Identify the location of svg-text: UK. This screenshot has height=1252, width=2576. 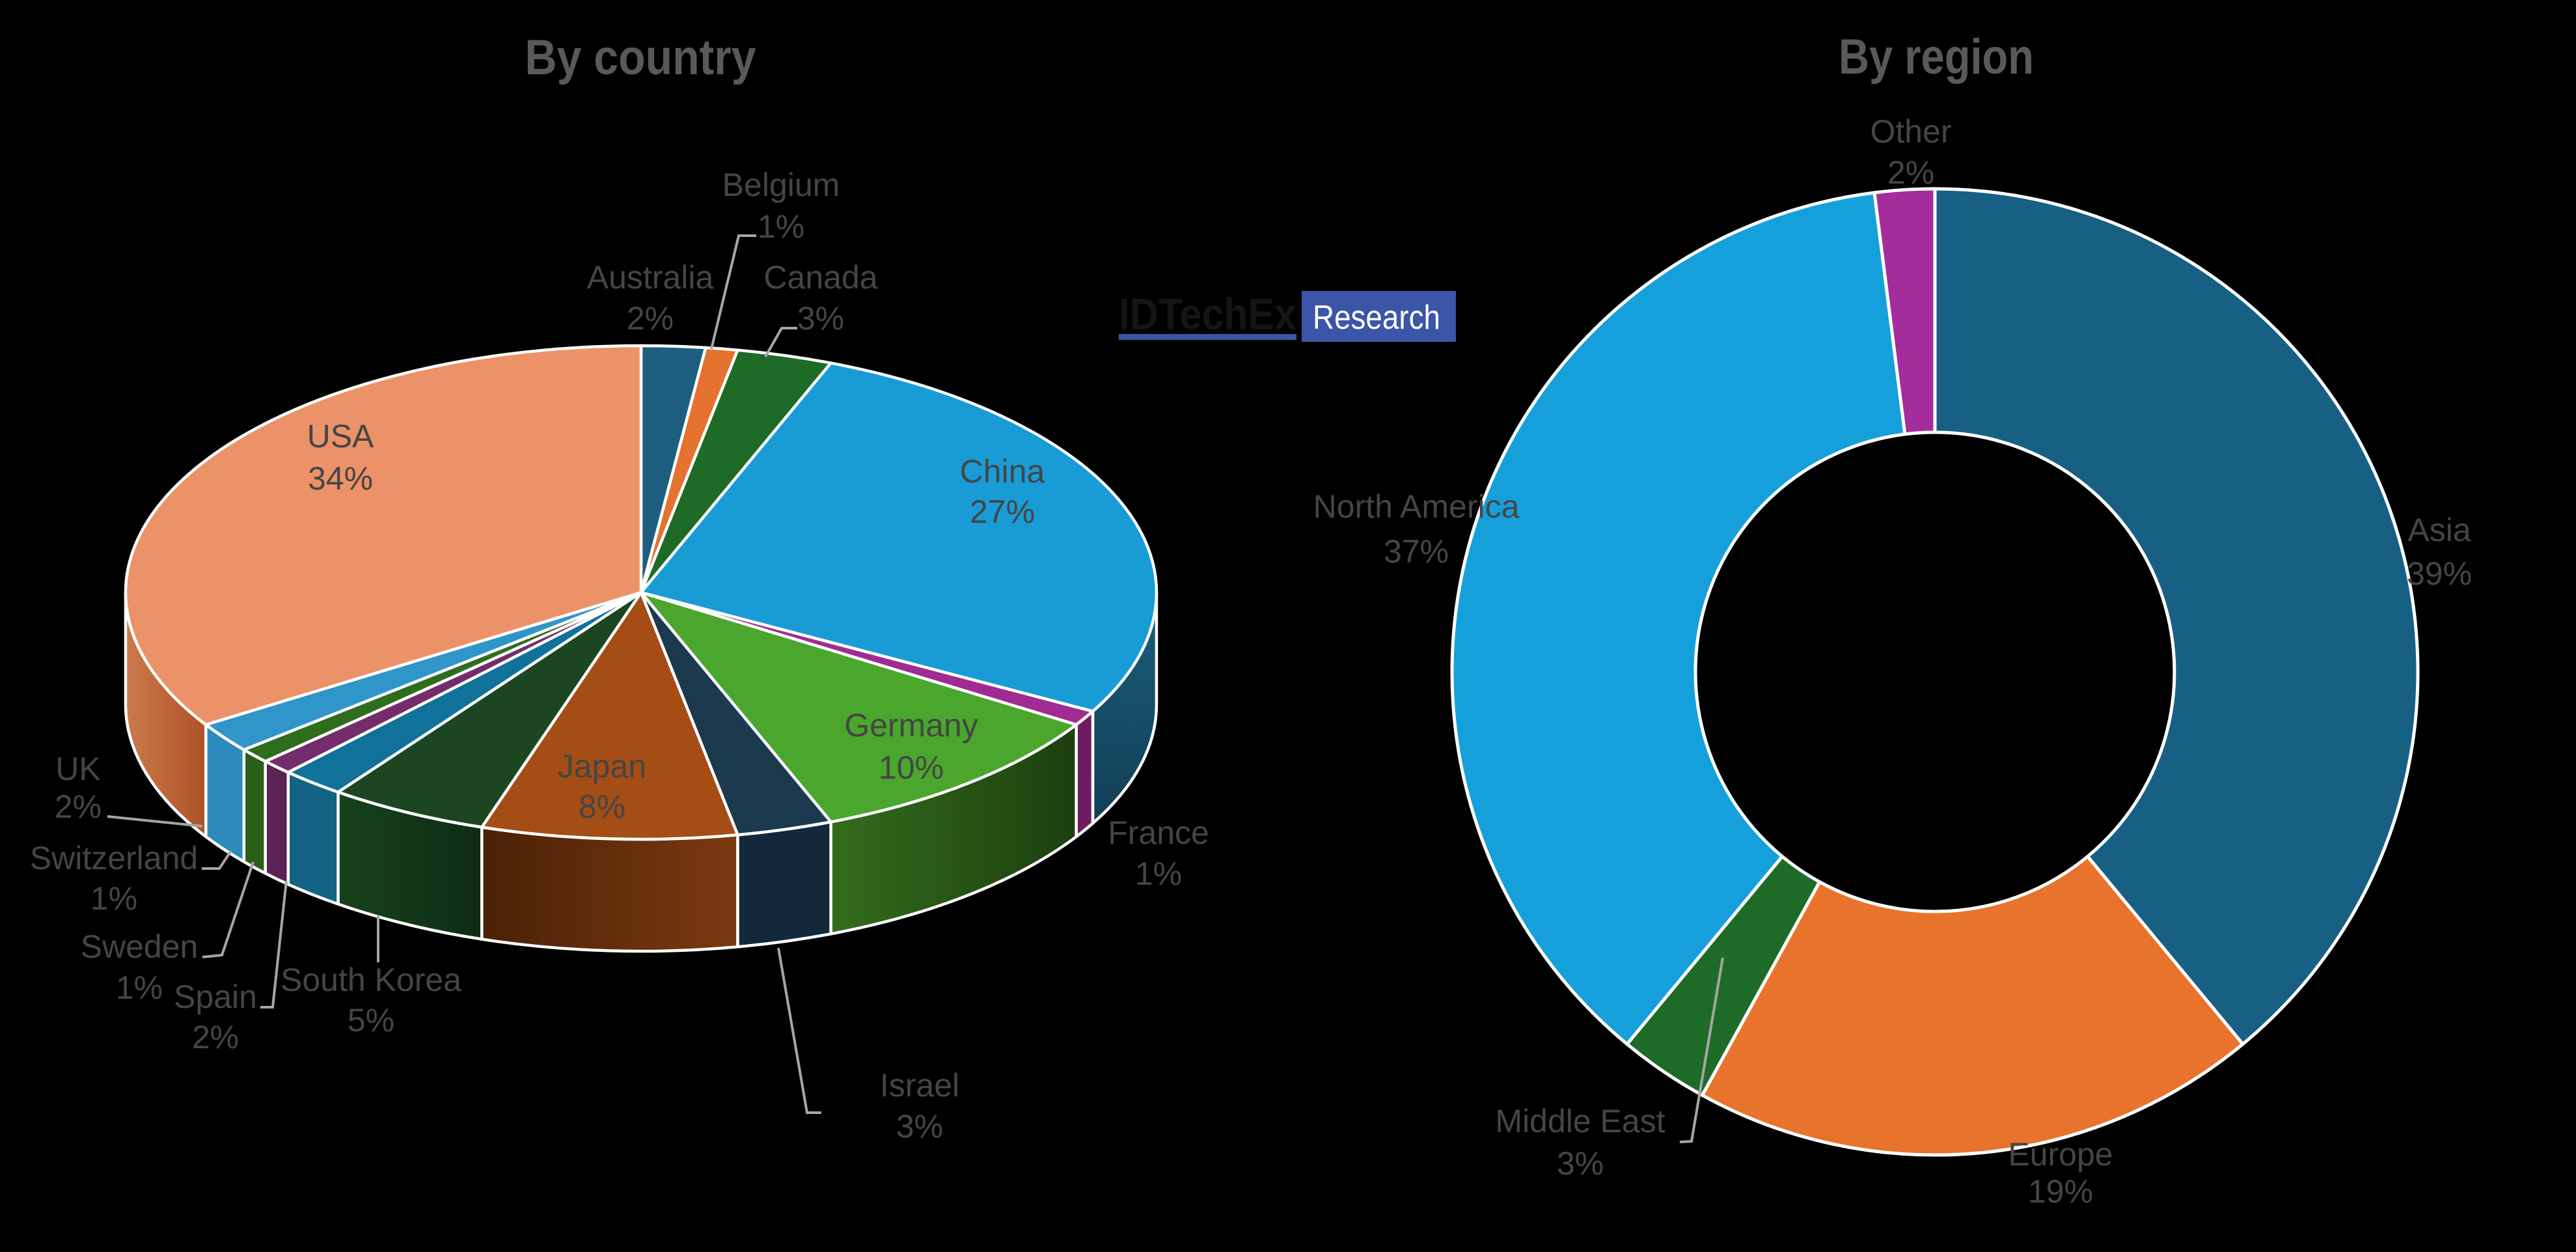
(78, 769).